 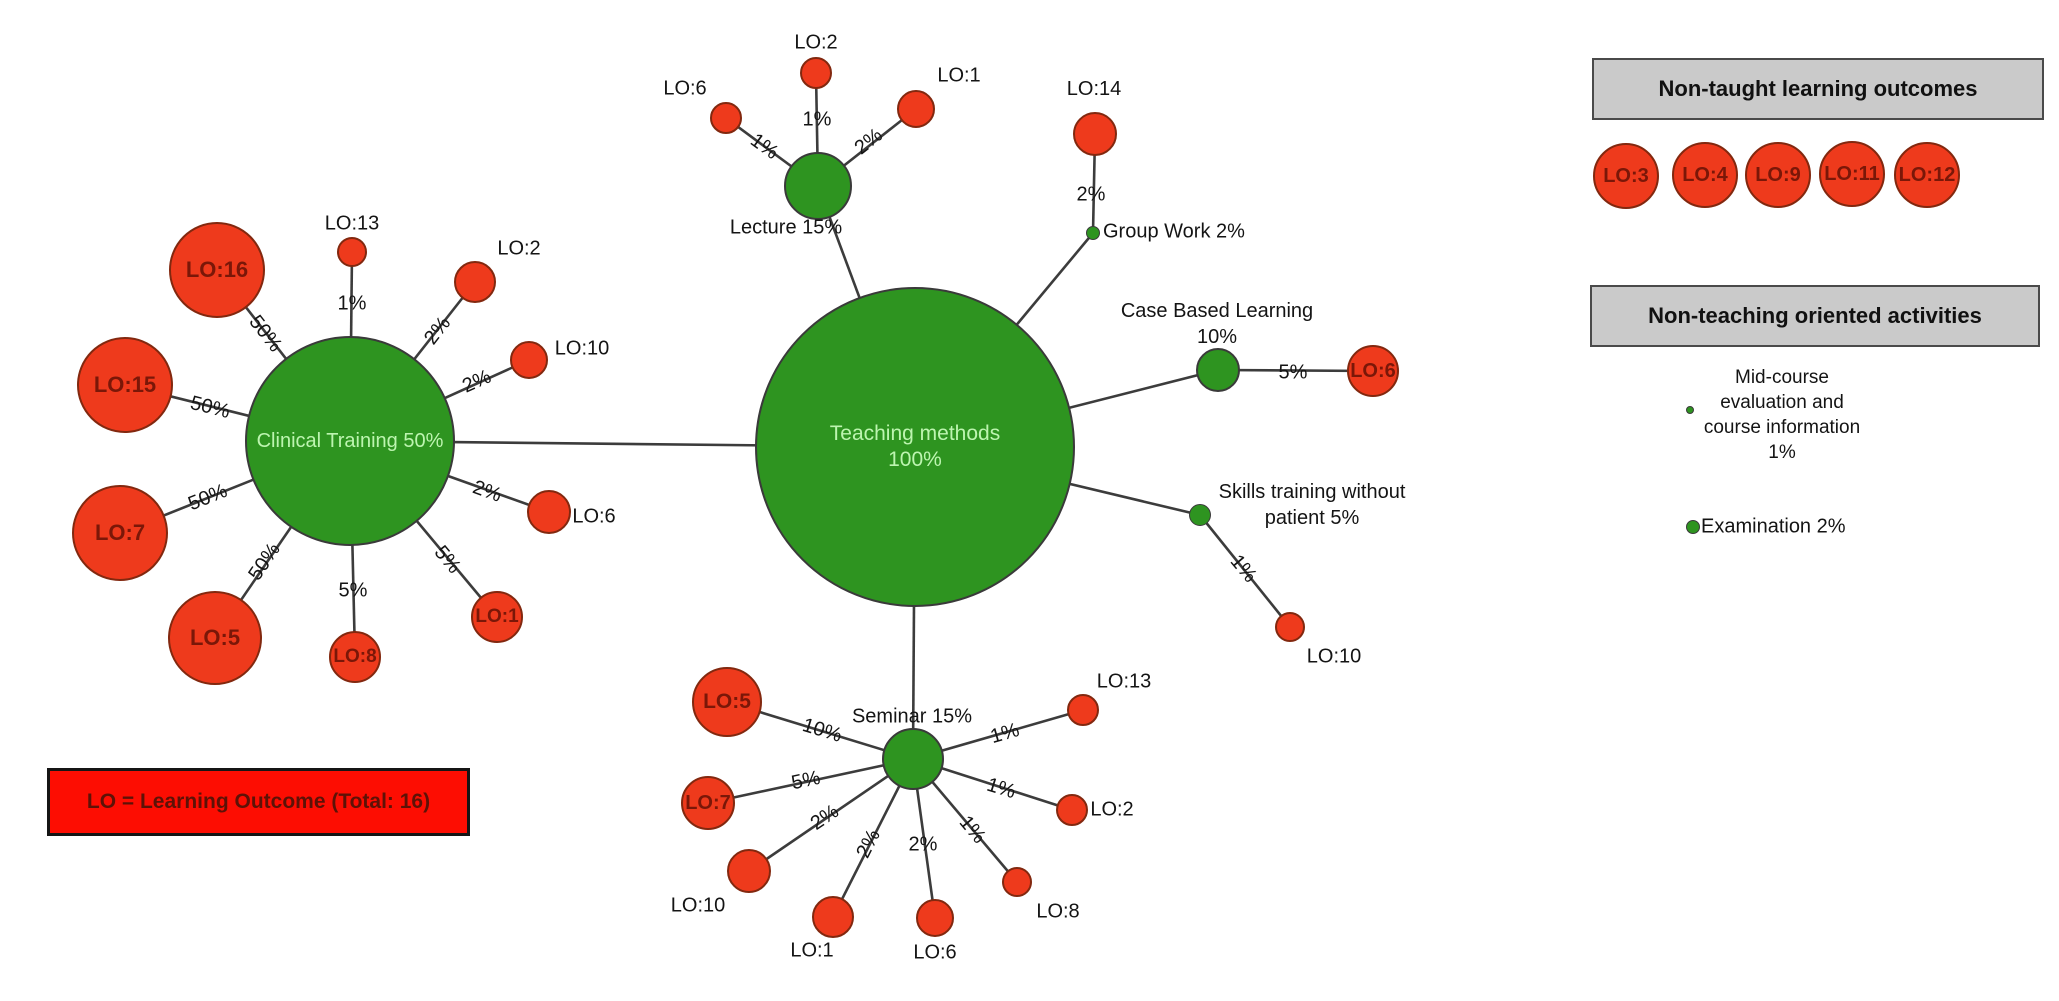 What do you see at coordinates (1312, 518) in the screenshot?
I see `skills-label-line2: patient 5%` at bounding box center [1312, 518].